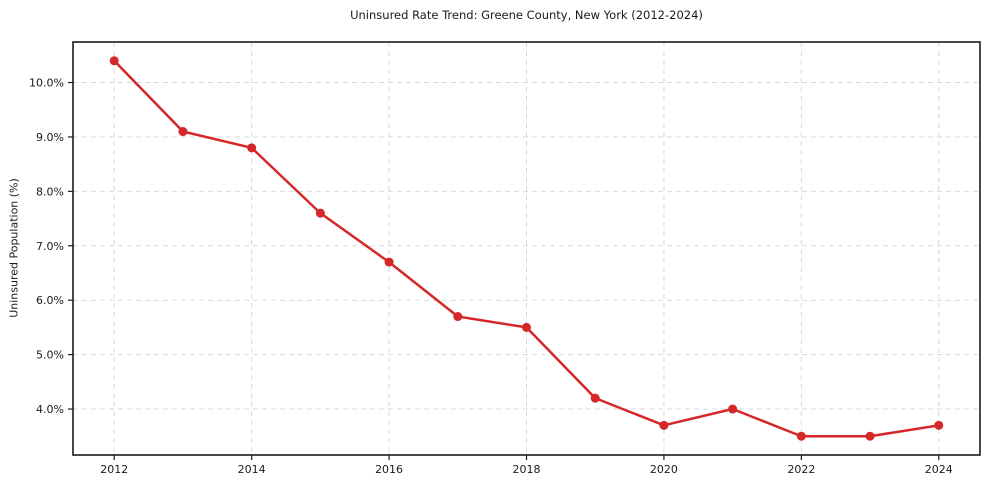 The width and height of the screenshot is (989, 490). Describe the element at coordinates (14, 248) in the screenshot. I see `y-axis-label: Uninsured Population (%)` at that location.